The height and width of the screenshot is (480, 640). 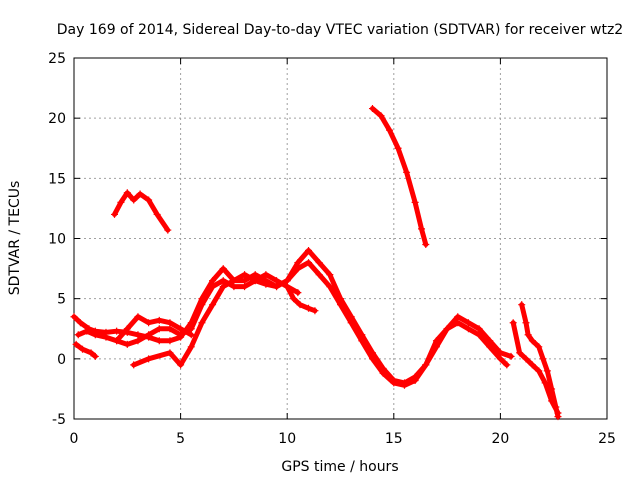 I want to click on x-tick-label: 10, so click(x=287, y=439).